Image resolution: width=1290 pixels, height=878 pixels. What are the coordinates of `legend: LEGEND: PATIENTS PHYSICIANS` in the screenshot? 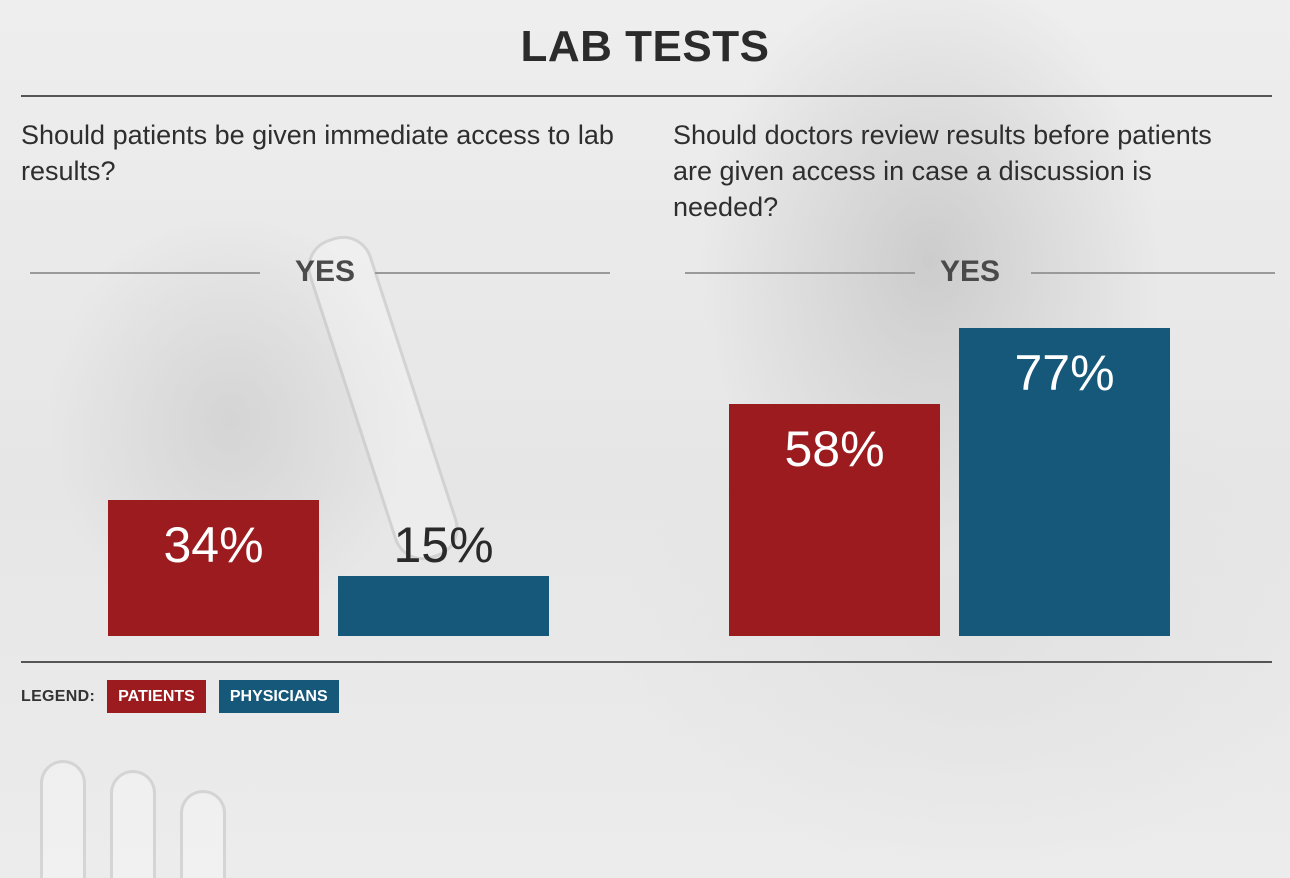 It's located at (186, 696).